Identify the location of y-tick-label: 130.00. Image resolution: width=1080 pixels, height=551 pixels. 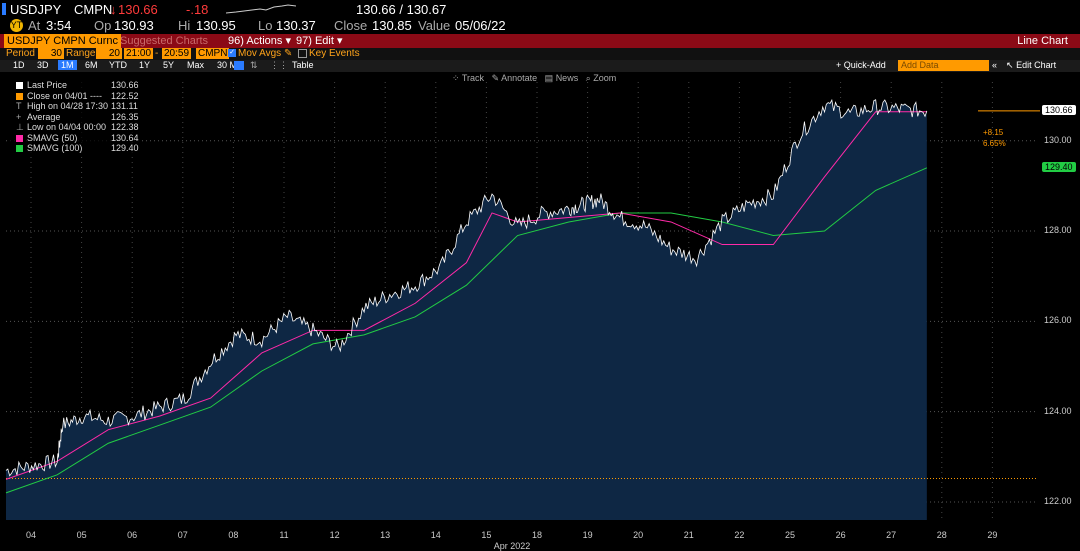
(1058, 139).